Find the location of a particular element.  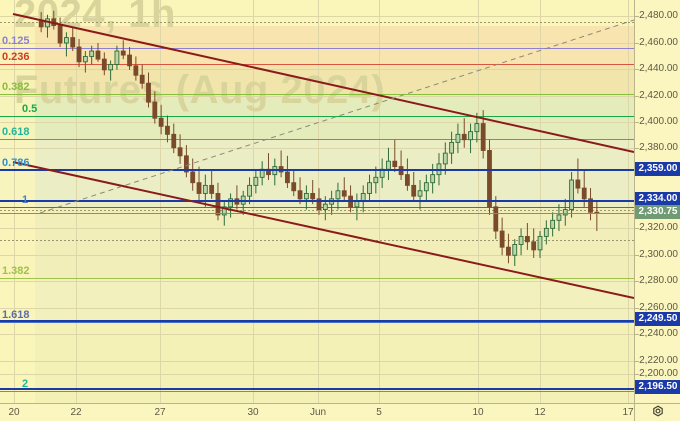

time-tick-label: 27 is located at coordinates (160, 412).